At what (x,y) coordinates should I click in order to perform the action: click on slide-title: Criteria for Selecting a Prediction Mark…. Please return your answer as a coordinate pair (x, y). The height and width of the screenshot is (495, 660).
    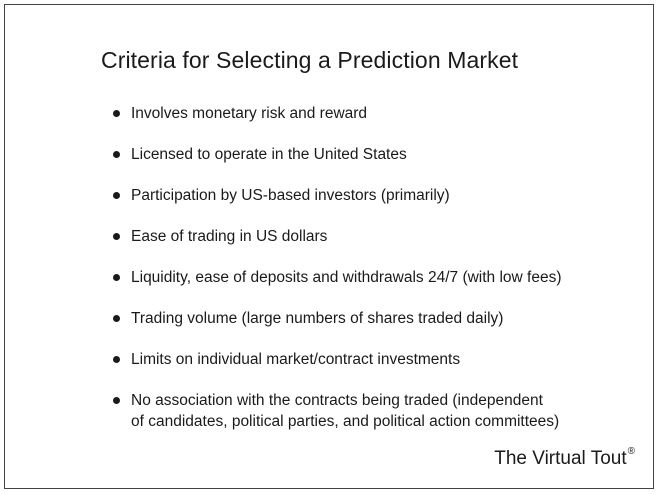
    Looking at the image, I should click on (310, 60).